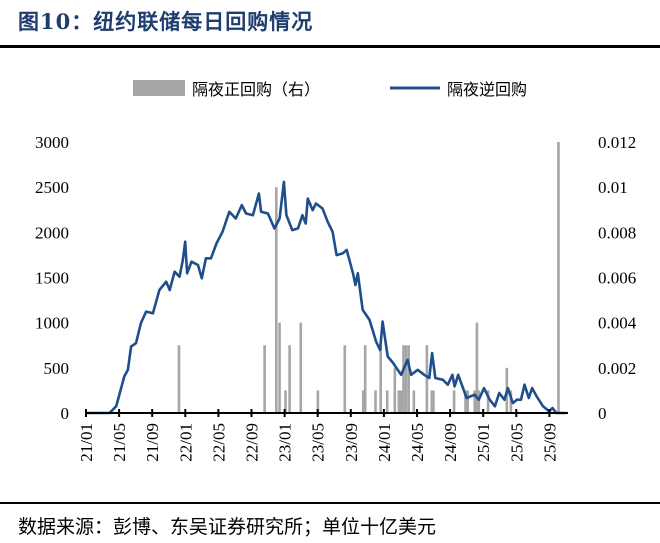 The width and height of the screenshot is (660, 543). I want to click on legend-label-bar: 隔夜正回购（右）, so click(256, 89).